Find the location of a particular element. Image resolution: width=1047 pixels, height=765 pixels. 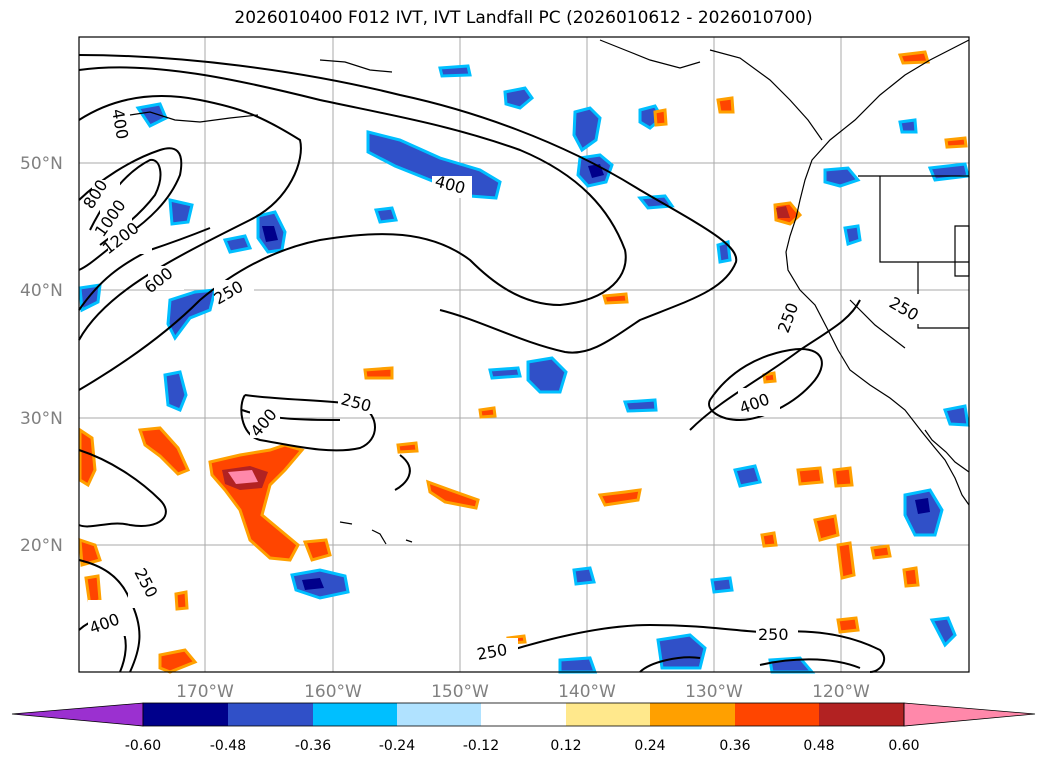

colorbar-tick: -0.60 is located at coordinates (143, 746).